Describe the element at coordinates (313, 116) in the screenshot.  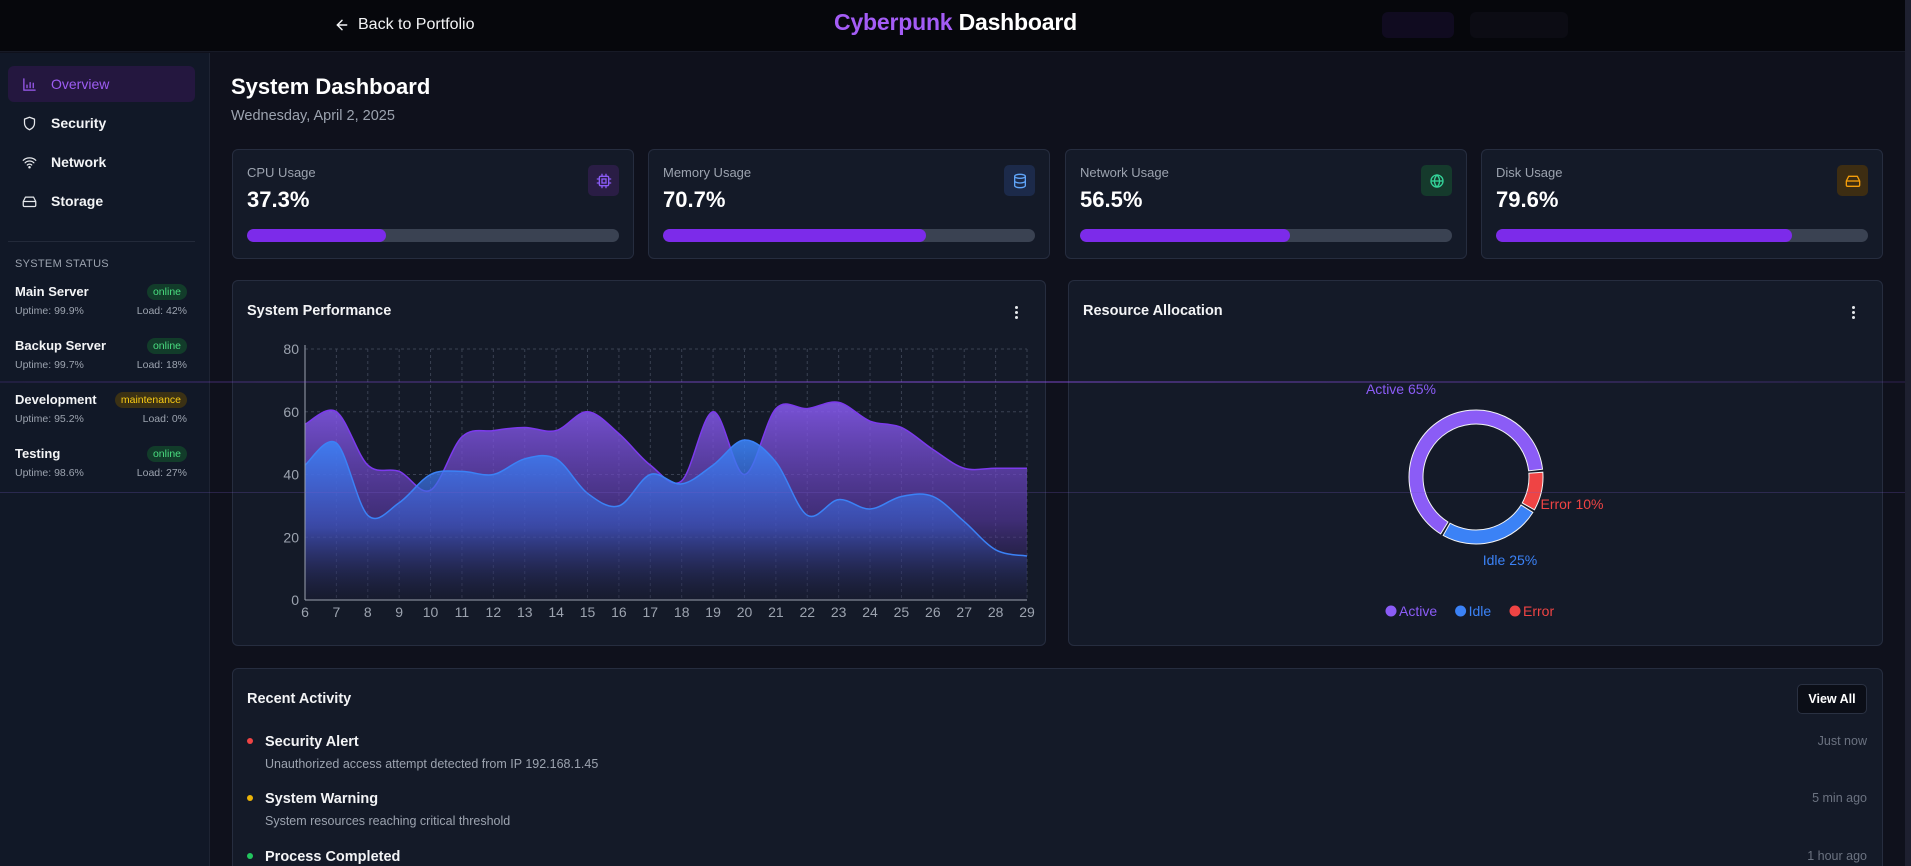
I see `page-date: Wednesday, April 2, 2025` at that location.